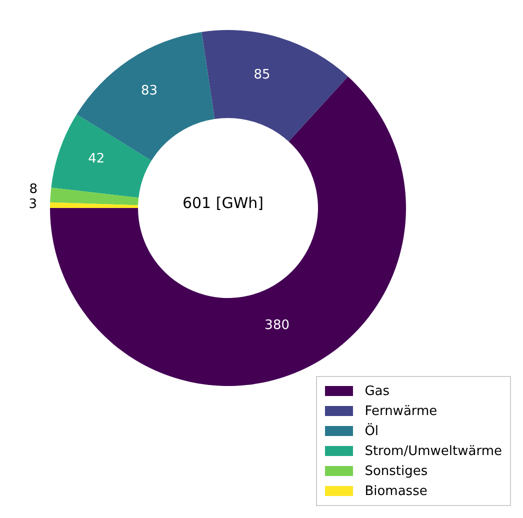  Describe the element at coordinates (277, 326) in the screenshot. I see `data-label: 380` at that location.